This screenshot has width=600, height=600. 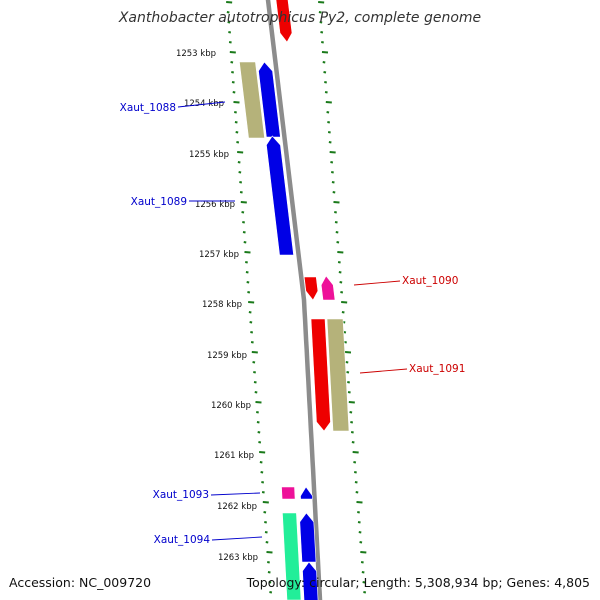 I want to click on kbp-label: 1253 kbp, so click(x=196, y=54).